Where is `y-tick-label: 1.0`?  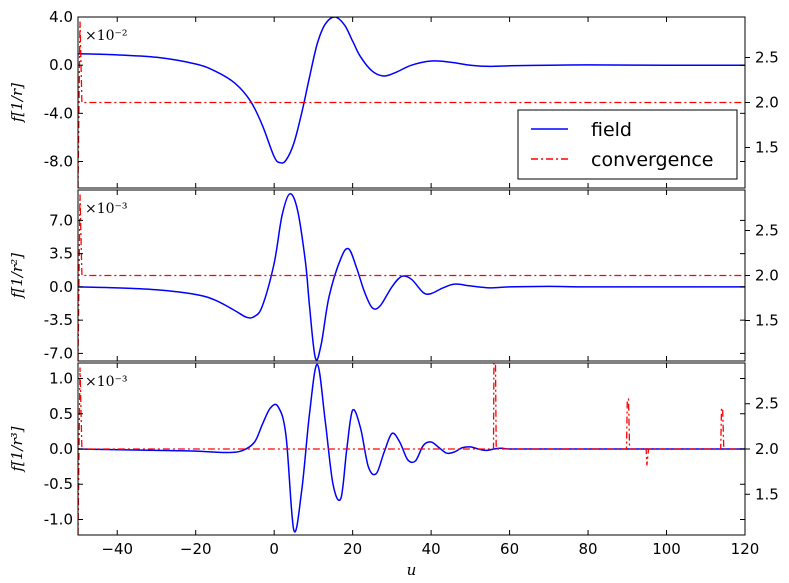
y-tick-label: 1.0 is located at coordinates (61, 379).